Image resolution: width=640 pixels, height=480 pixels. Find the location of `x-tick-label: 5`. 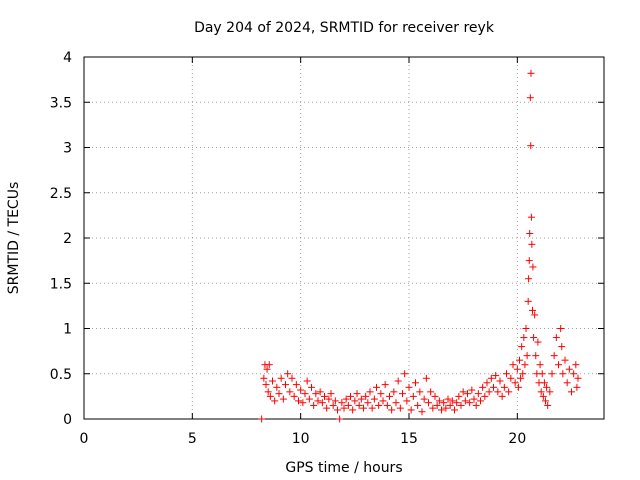

x-tick-label: 5 is located at coordinates (192, 439).